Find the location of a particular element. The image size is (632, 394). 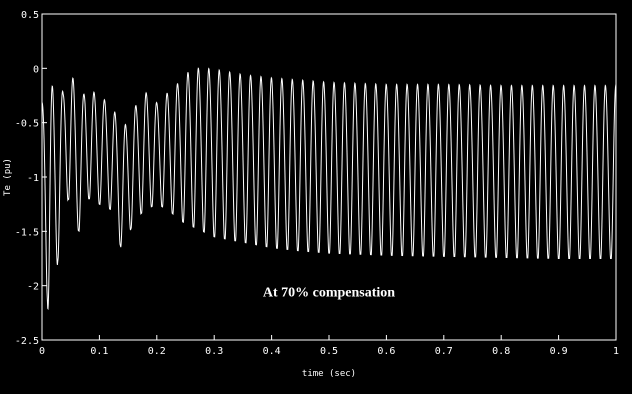

y-tick-label: -1 is located at coordinates (33, 178).